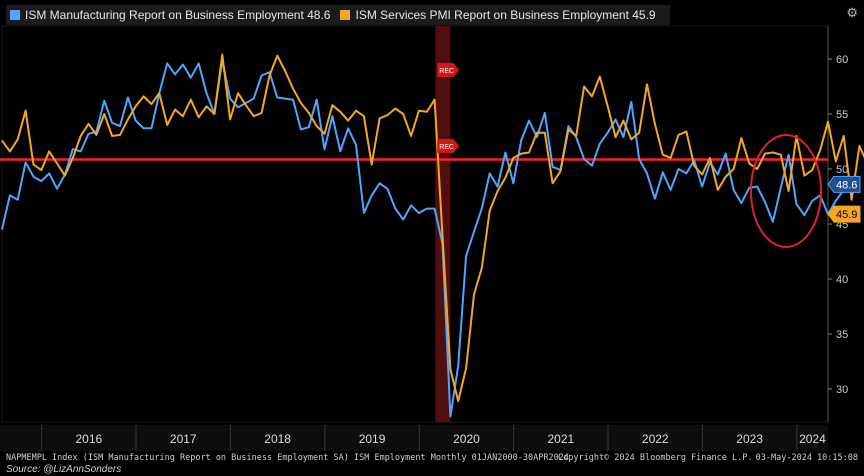  What do you see at coordinates (842, 60) in the screenshot?
I see `y-tick-label: 60` at bounding box center [842, 60].